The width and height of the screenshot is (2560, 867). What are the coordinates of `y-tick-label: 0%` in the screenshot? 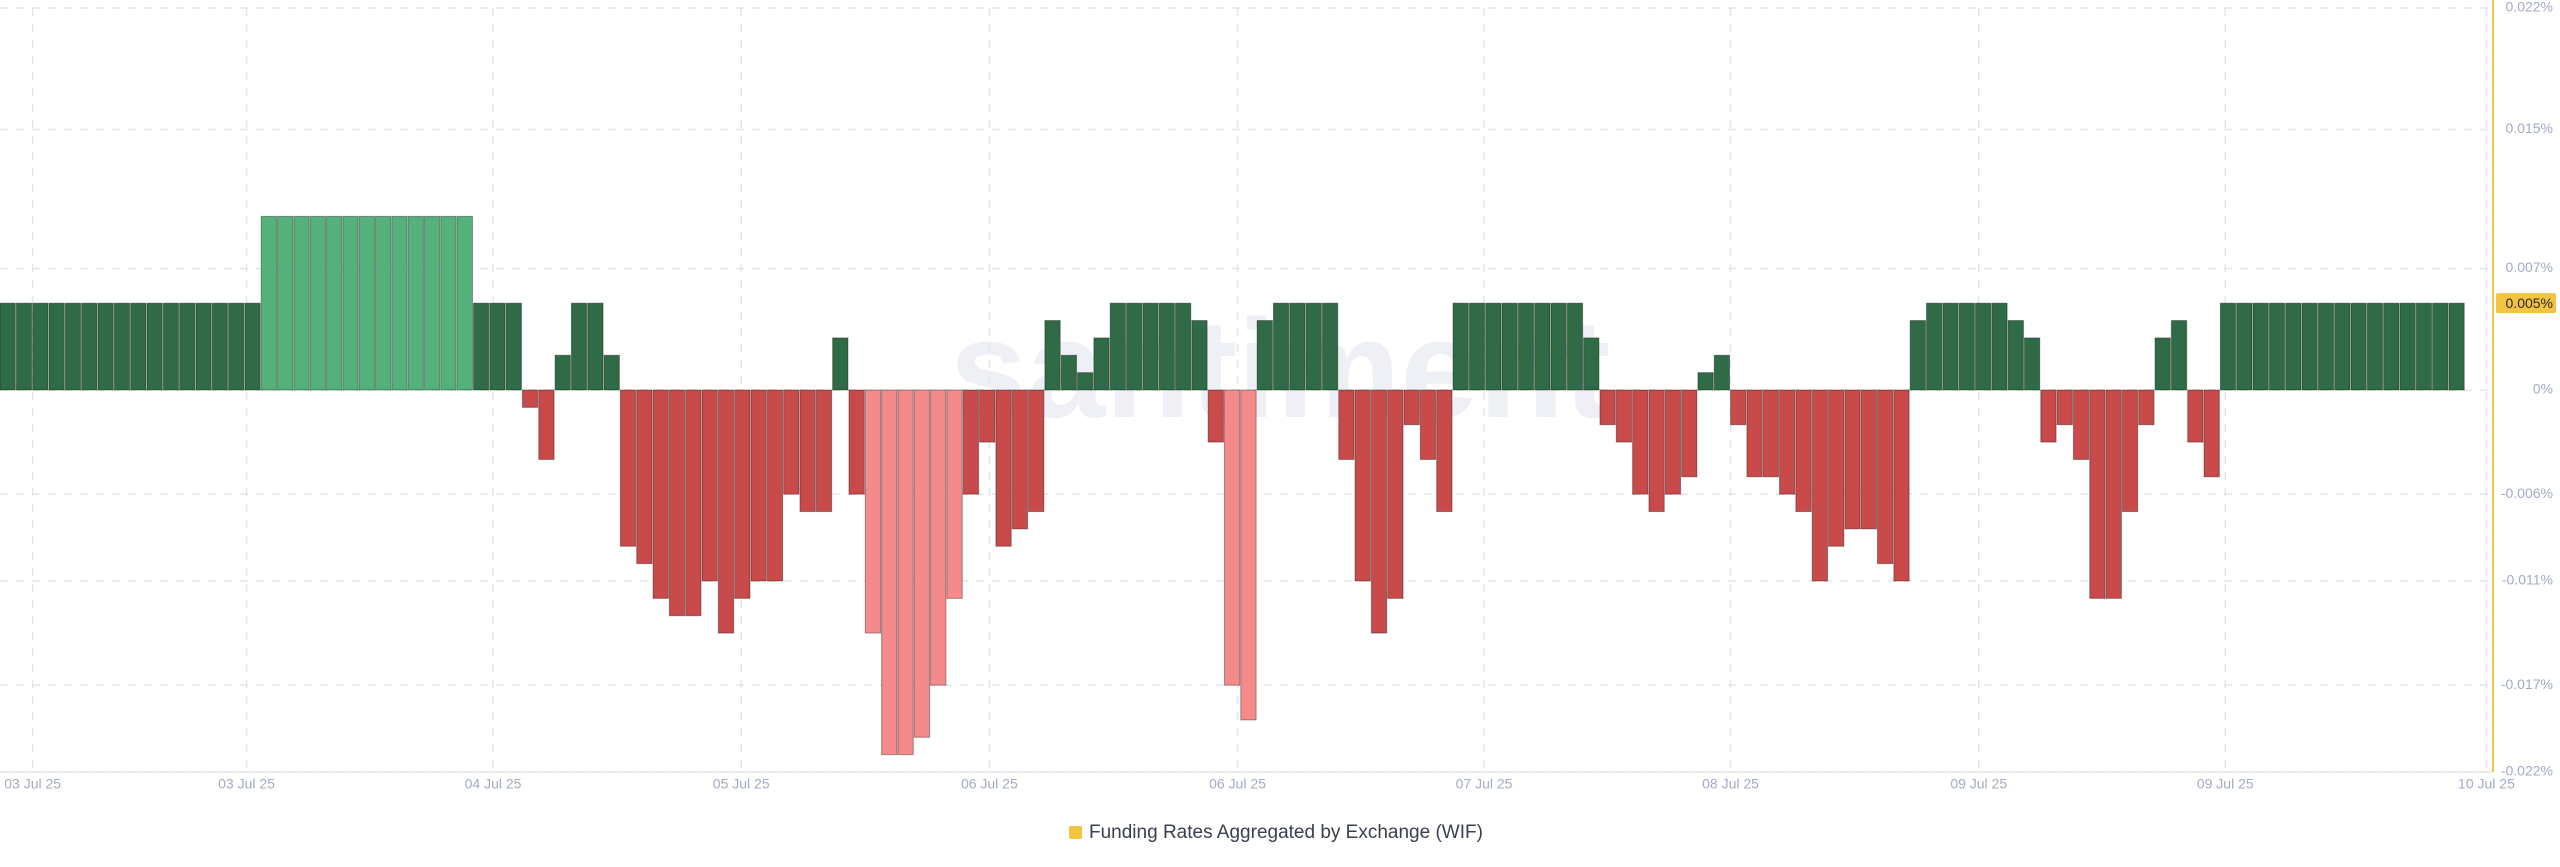 It's located at (2543, 389).